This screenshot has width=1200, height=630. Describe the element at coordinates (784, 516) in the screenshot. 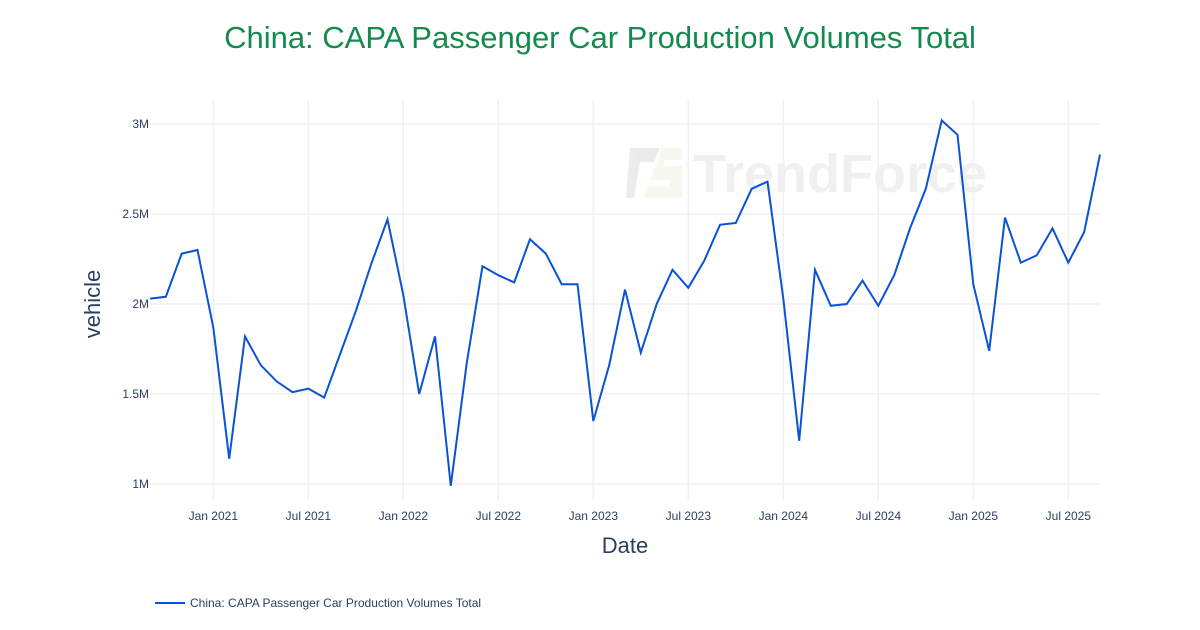

I see `x-tick-label: Jan 2024` at that location.